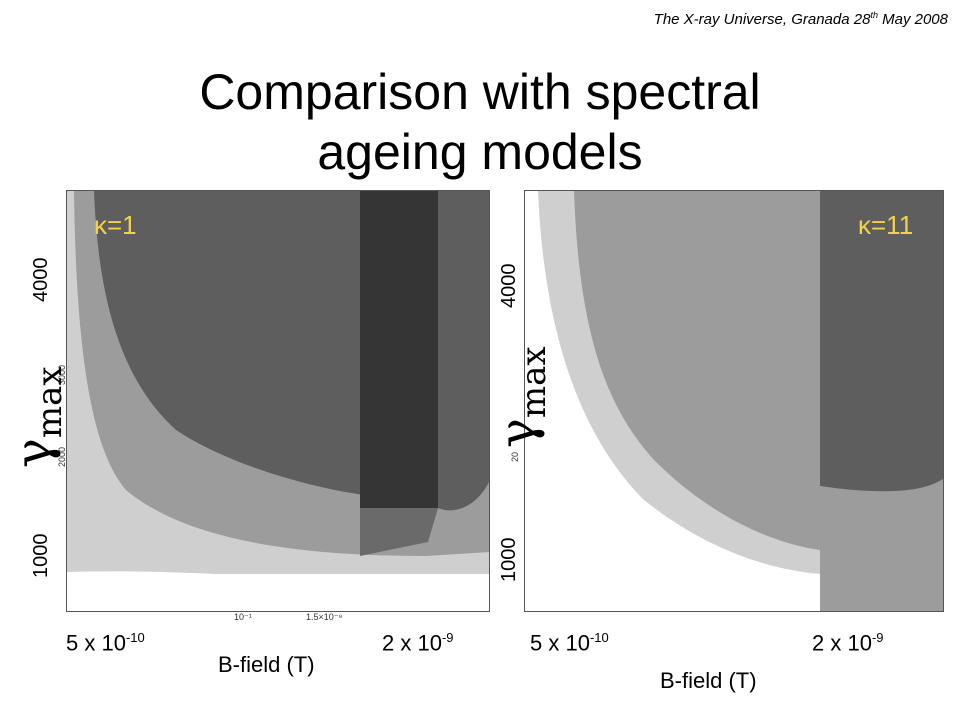  What do you see at coordinates (480, 92) in the screenshot?
I see `title-line-1: Comparison with spectral` at bounding box center [480, 92].